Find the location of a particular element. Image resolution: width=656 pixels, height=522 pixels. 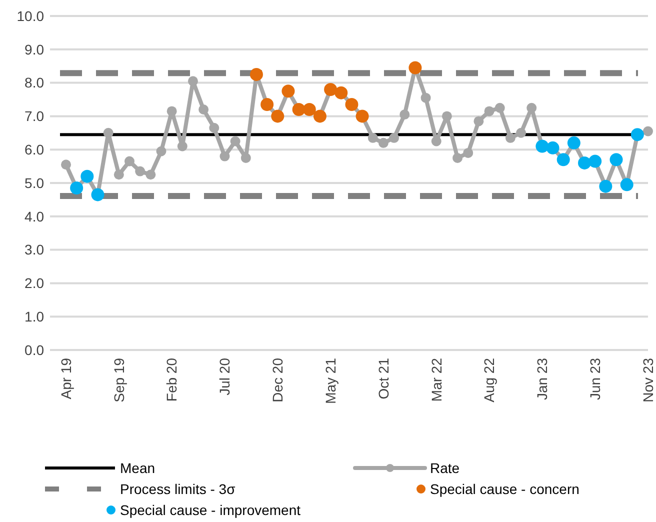

y-tick-label: 9.0 is located at coordinates (34, 49).